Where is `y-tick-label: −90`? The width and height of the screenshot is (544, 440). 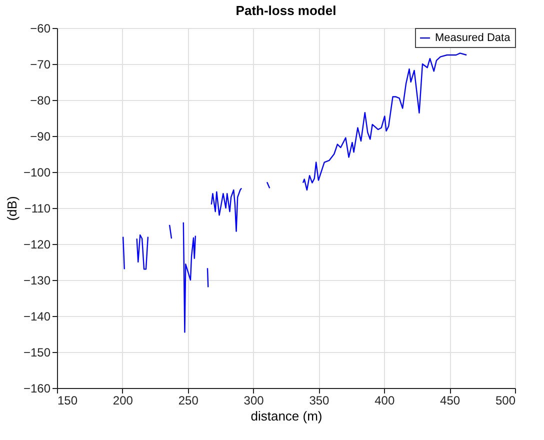
y-tick-label: −90 is located at coordinates (40, 137).